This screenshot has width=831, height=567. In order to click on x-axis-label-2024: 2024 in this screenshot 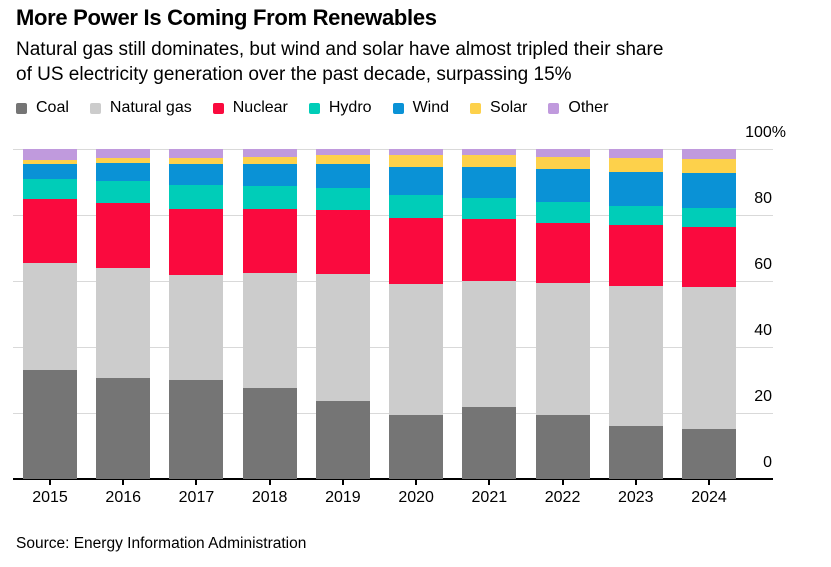, I will do `click(709, 497)`.